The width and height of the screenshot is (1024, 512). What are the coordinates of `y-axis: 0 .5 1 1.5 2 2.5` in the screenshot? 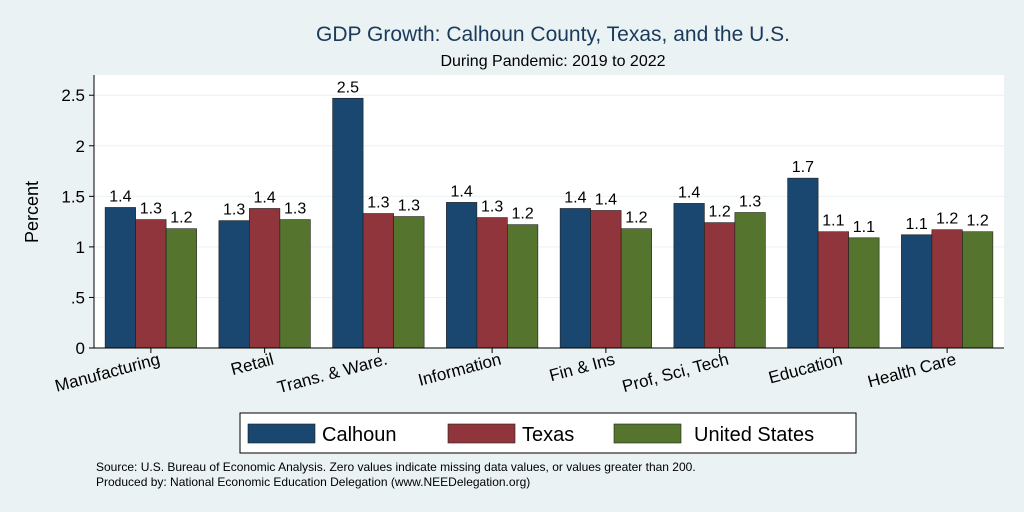 It's located at (78, 216).